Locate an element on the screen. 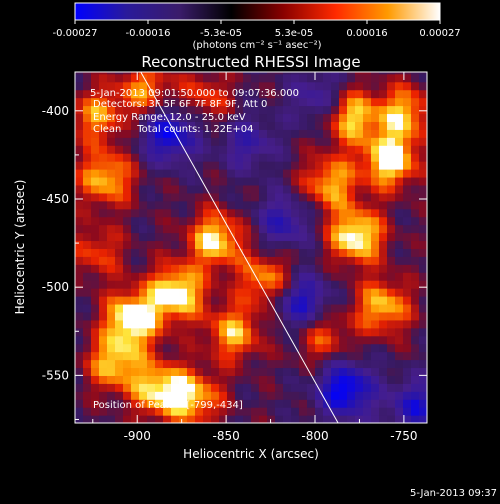 Image resolution: width=500 pixels, height=504 pixels. footer-timestamp: 5-Jan-2013 09:37 is located at coordinates (453, 493).